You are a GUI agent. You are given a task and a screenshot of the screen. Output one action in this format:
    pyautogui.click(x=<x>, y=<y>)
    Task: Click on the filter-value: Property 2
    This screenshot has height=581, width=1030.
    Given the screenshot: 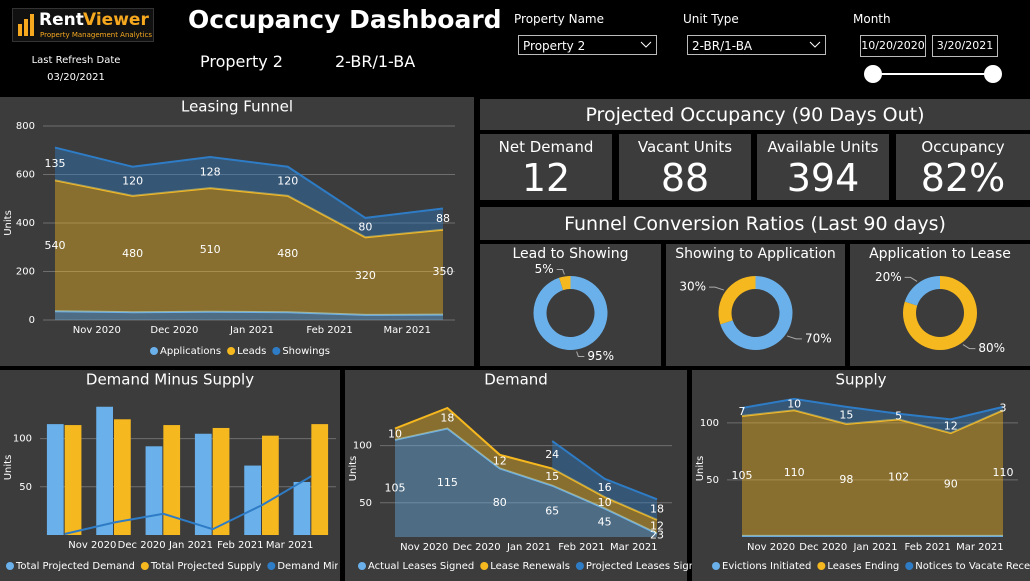 What is the action you would take?
    pyautogui.click(x=554, y=46)
    